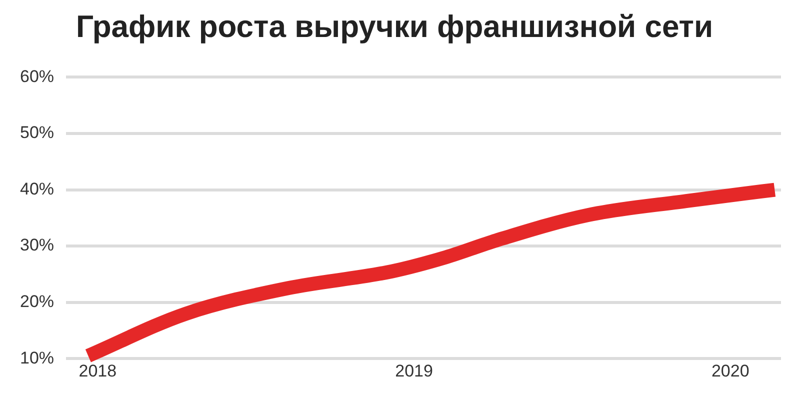 This screenshot has height=393, width=799. I want to click on y-tick-label: 30%, so click(37, 245).